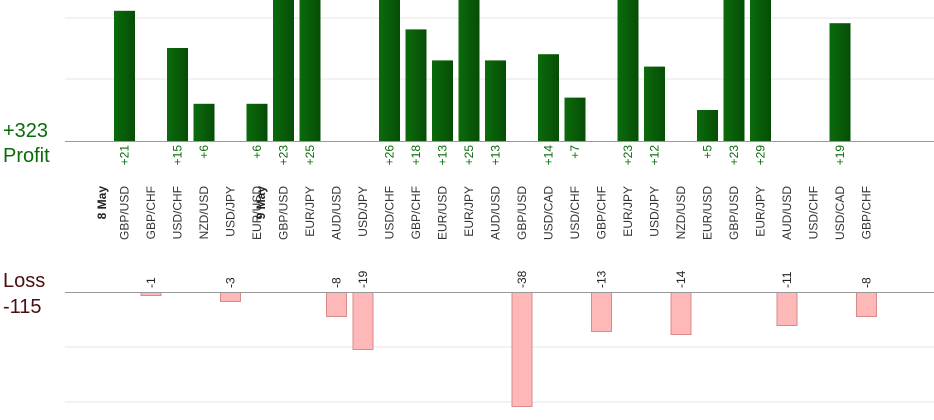 Image resolution: width=934 pixels, height=420 pixels. I want to click on profit-value-label: +15, so click(178, 155).